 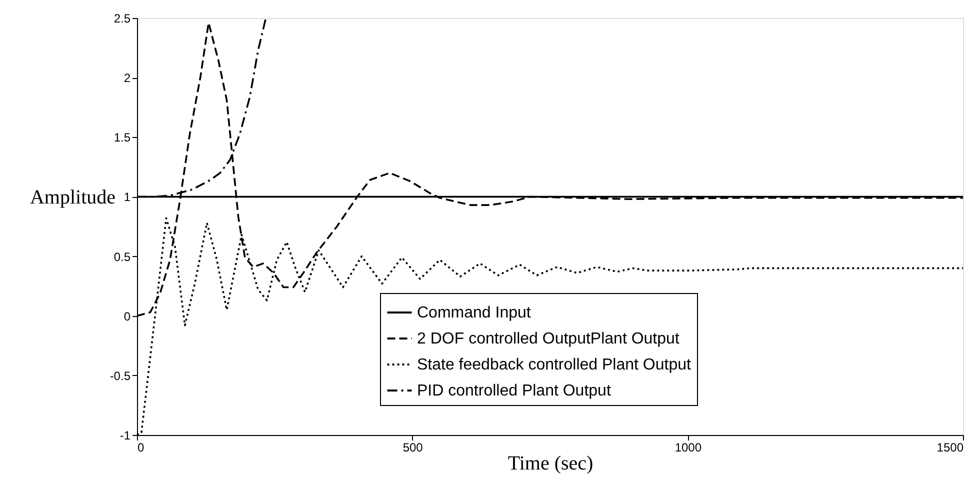 I want to click on legend-label: PID controlled Plant Output, so click(x=514, y=391).